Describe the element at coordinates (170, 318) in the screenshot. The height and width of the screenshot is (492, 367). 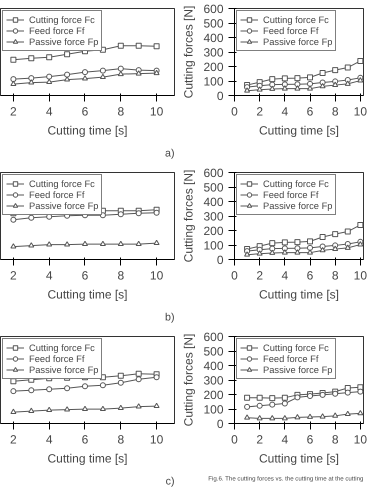
I see `text: b)` at that location.